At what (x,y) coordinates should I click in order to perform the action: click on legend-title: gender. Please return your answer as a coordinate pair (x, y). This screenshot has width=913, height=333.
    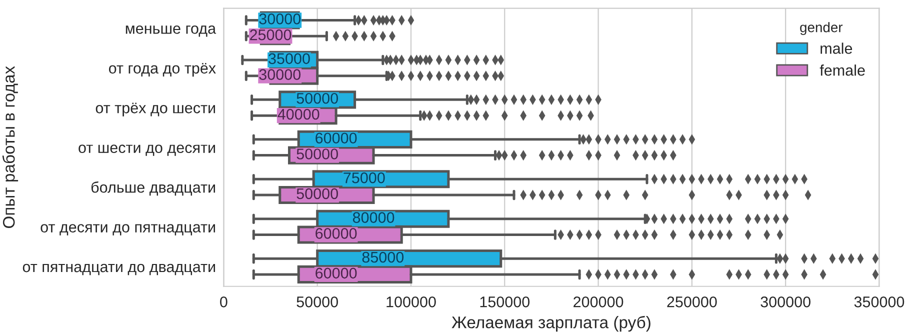
    Looking at the image, I should click on (821, 29).